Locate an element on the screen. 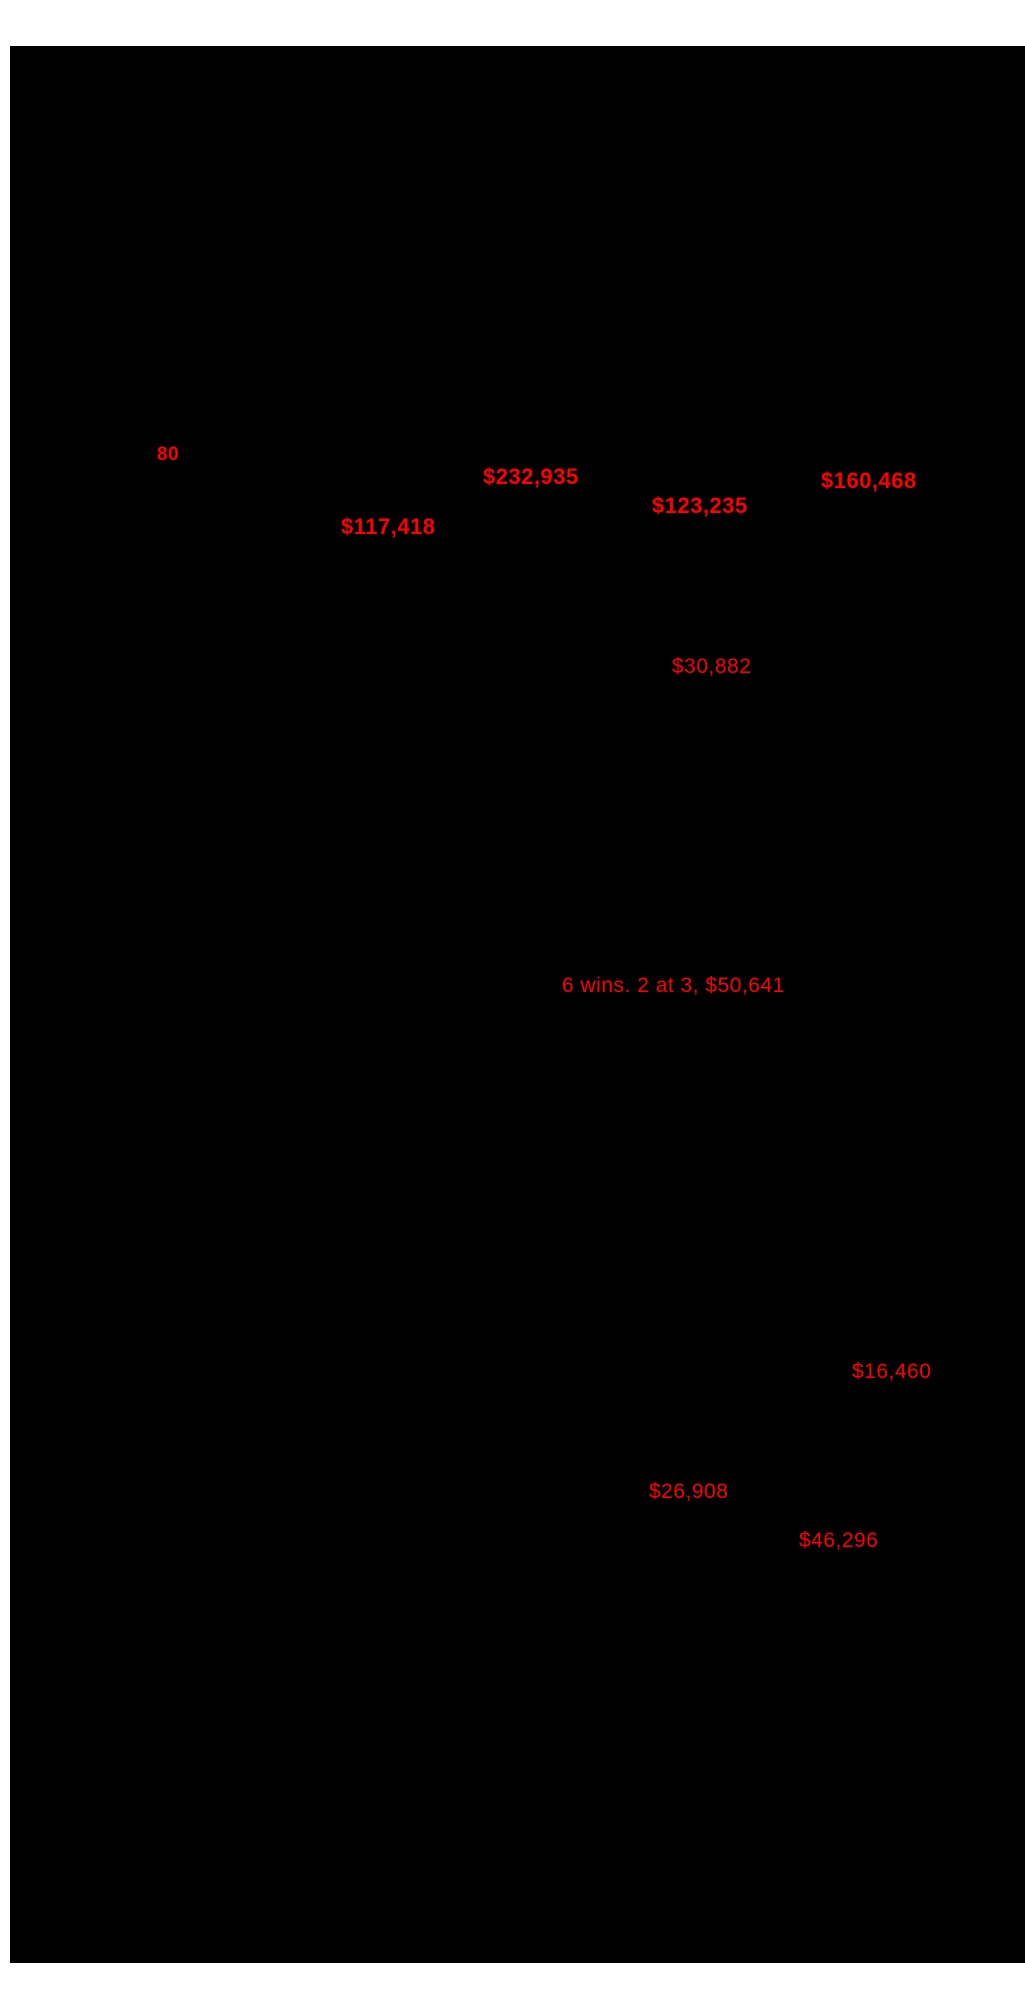 This screenshot has width=1025, height=1994. annotation-label: $117,418 is located at coordinates (388, 526).